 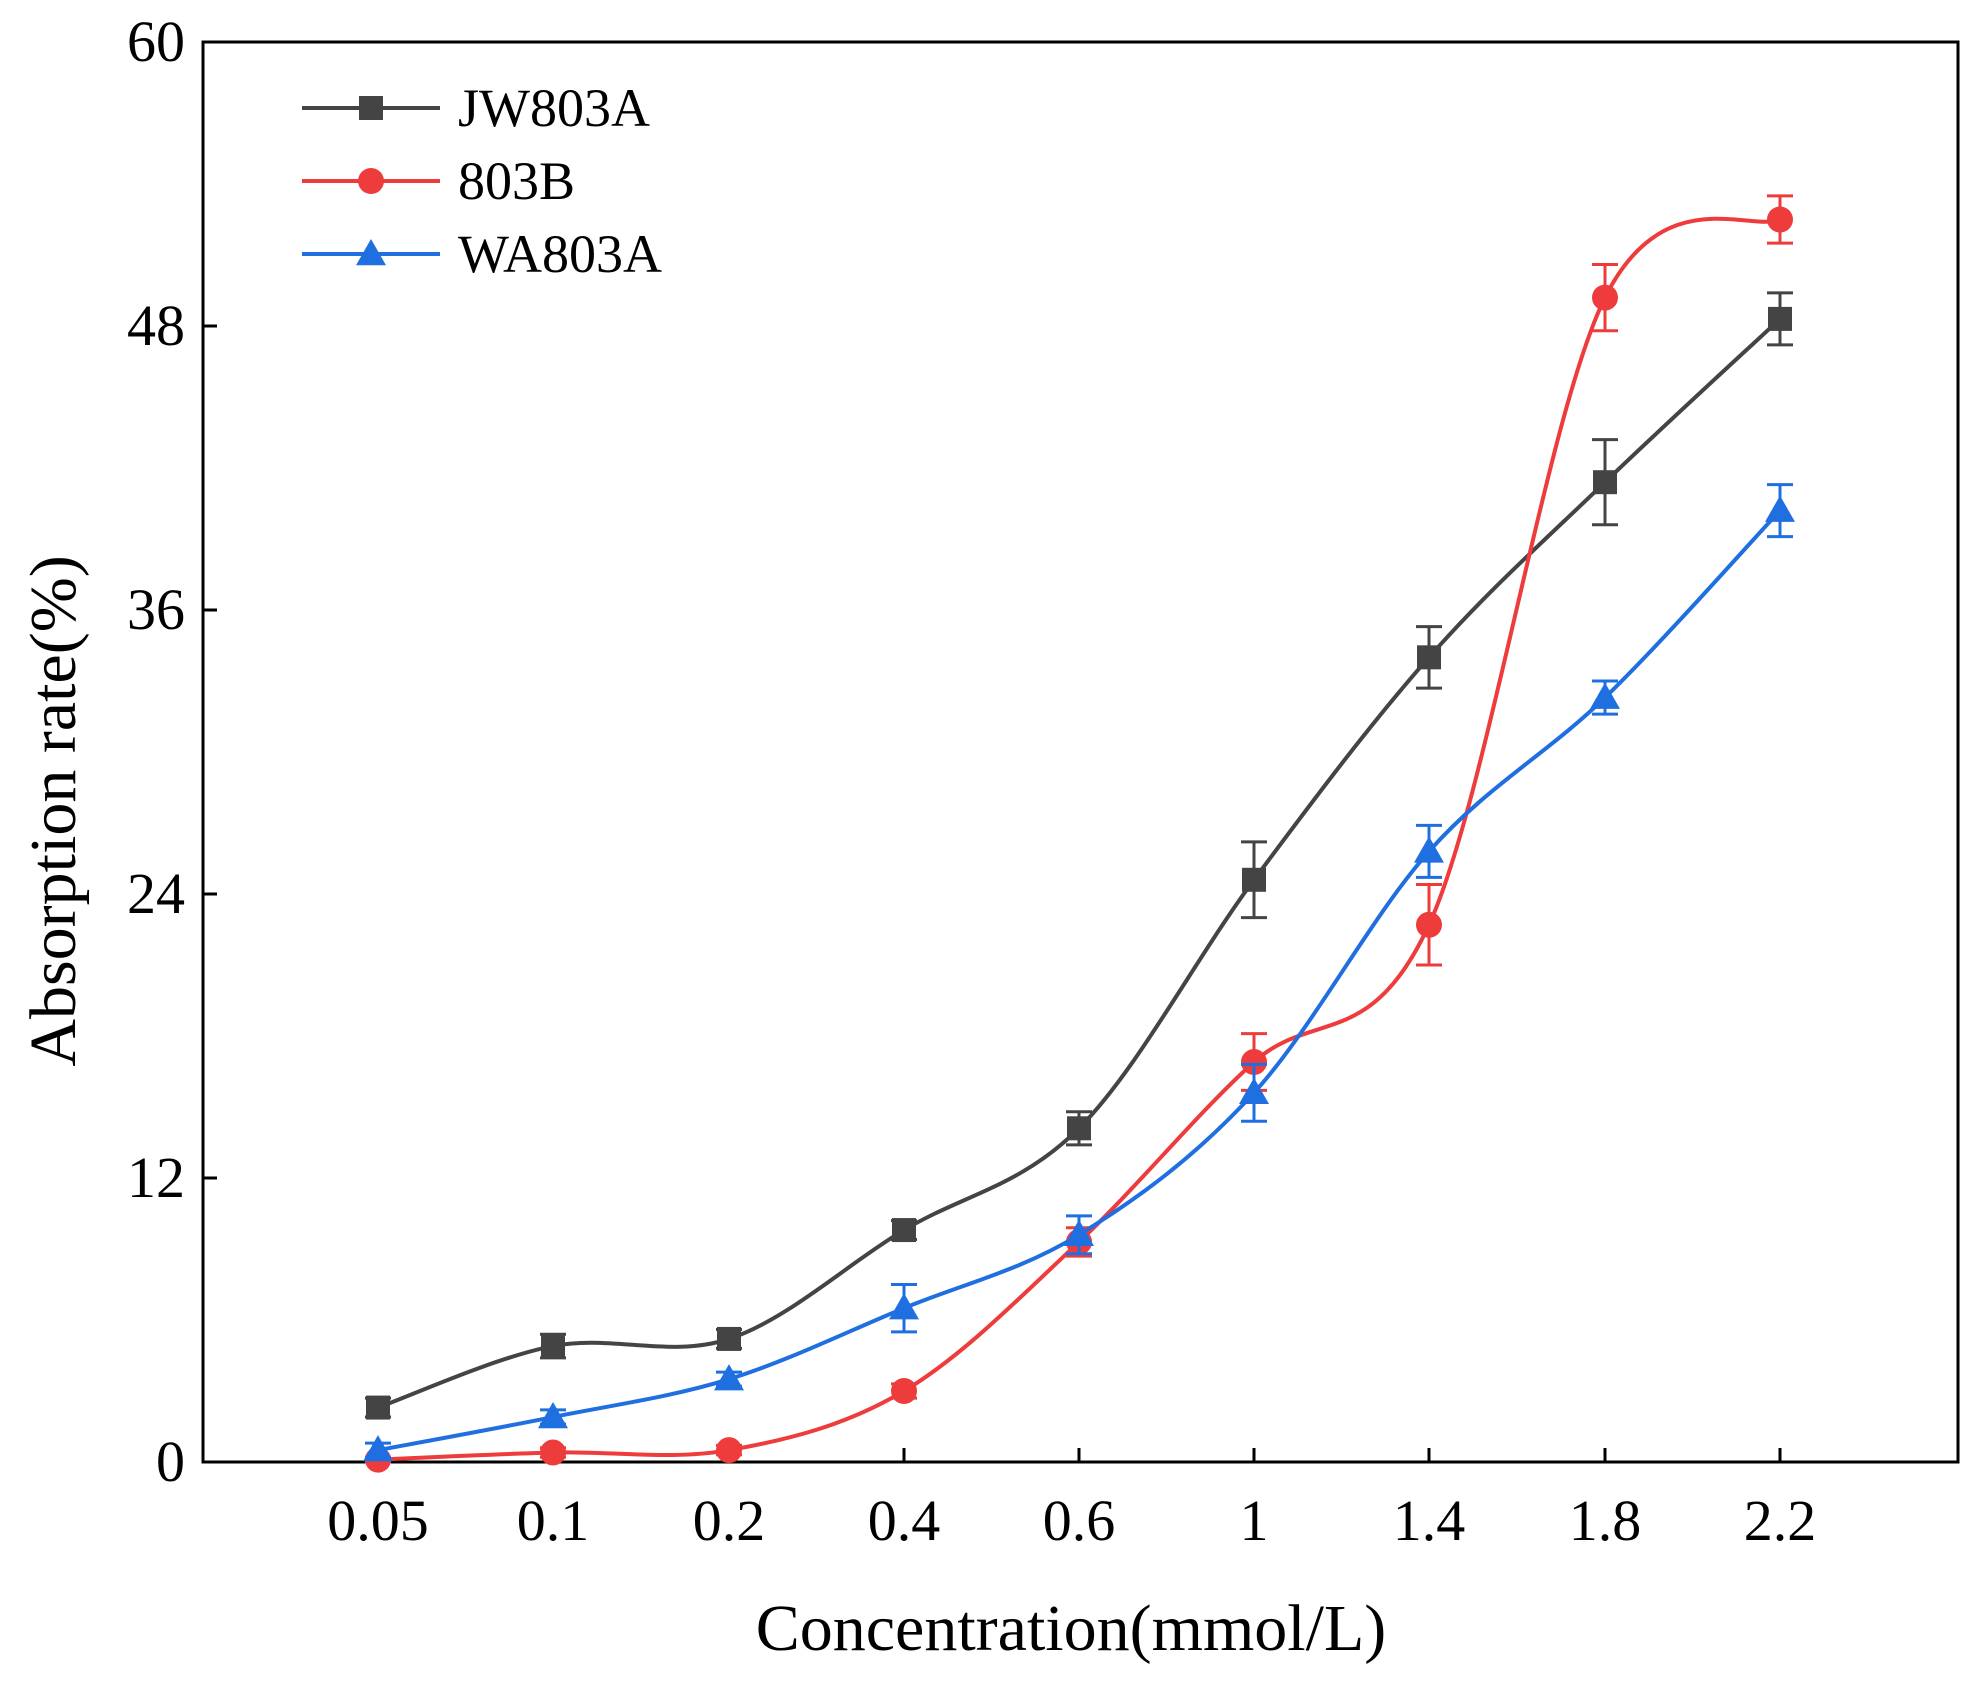 What do you see at coordinates (516, 181) in the screenshot?
I see `legend-label: 803B` at bounding box center [516, 181].